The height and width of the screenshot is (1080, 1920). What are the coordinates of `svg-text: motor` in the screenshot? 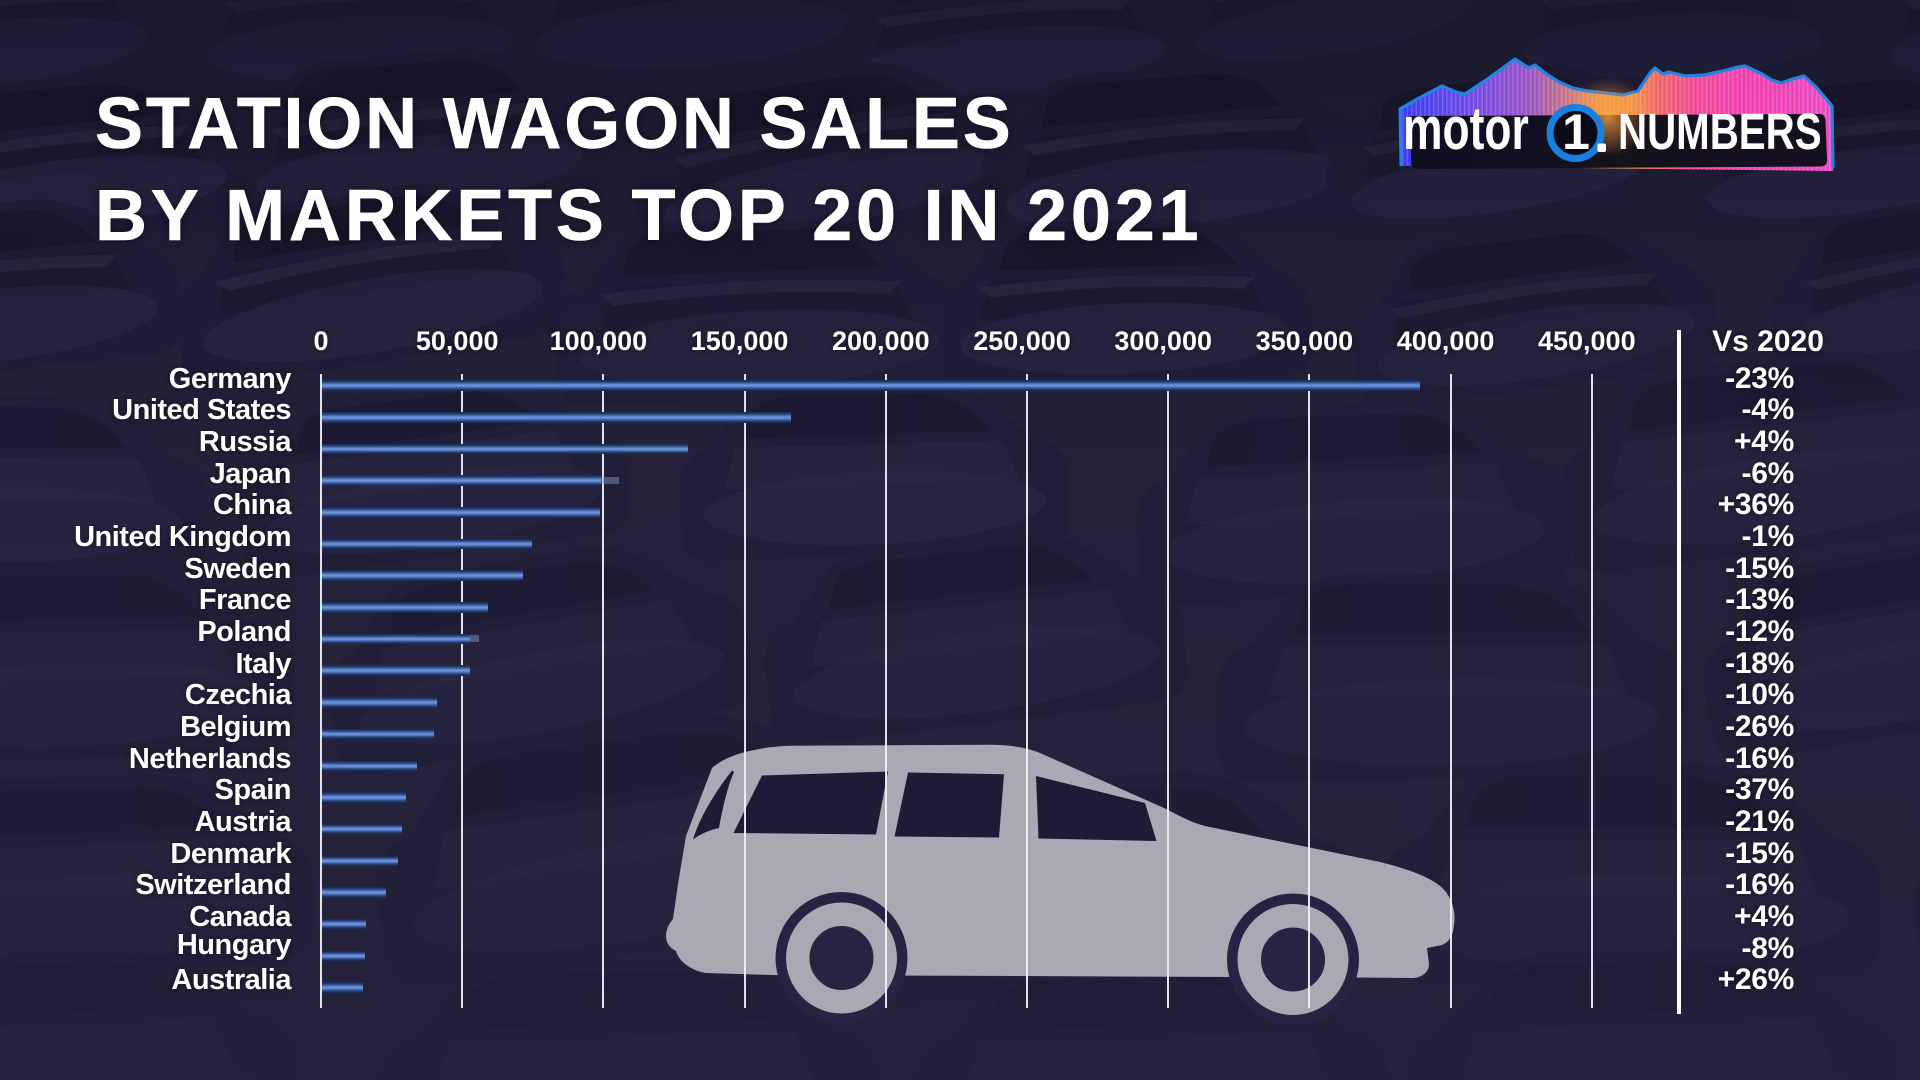 It's located at (1466, 129).